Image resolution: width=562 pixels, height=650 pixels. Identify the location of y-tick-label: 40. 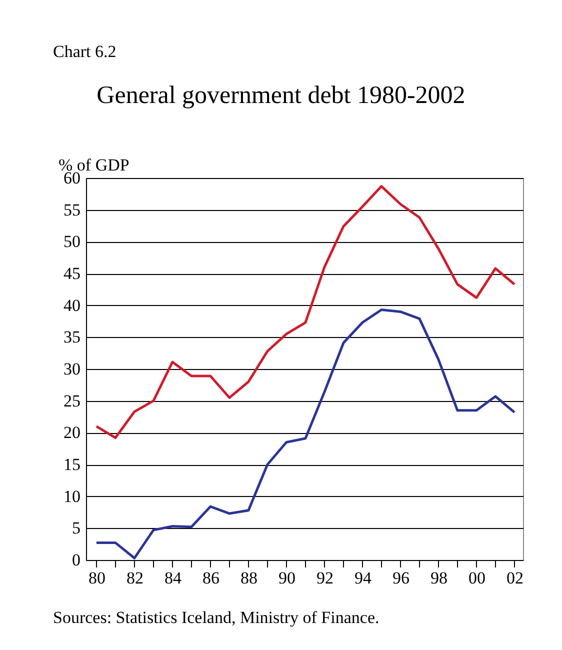
(72, 305).